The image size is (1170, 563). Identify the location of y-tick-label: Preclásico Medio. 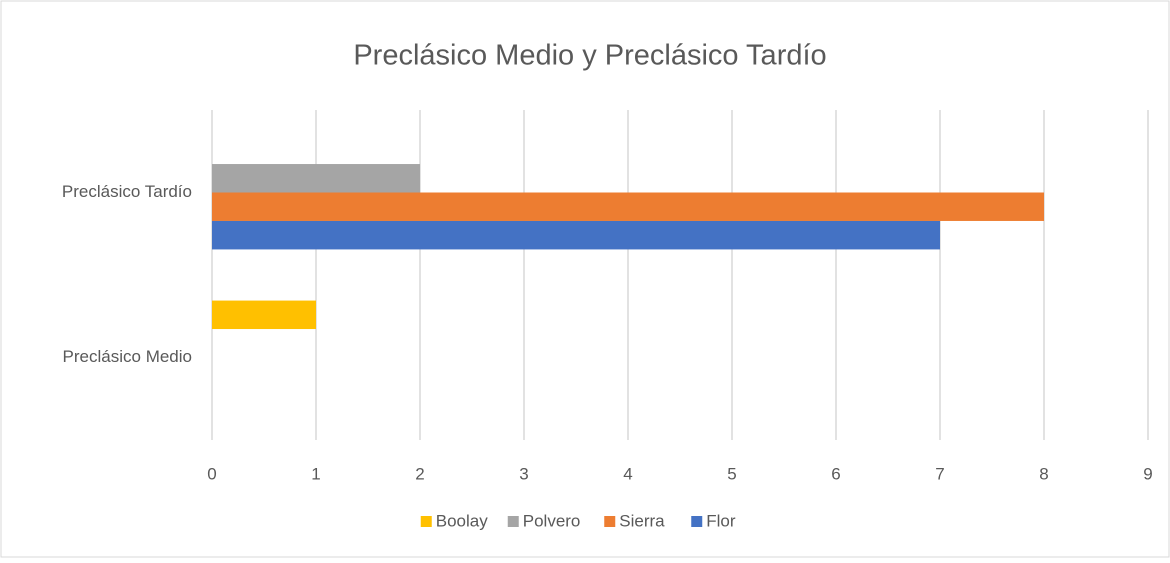
(127, 356).